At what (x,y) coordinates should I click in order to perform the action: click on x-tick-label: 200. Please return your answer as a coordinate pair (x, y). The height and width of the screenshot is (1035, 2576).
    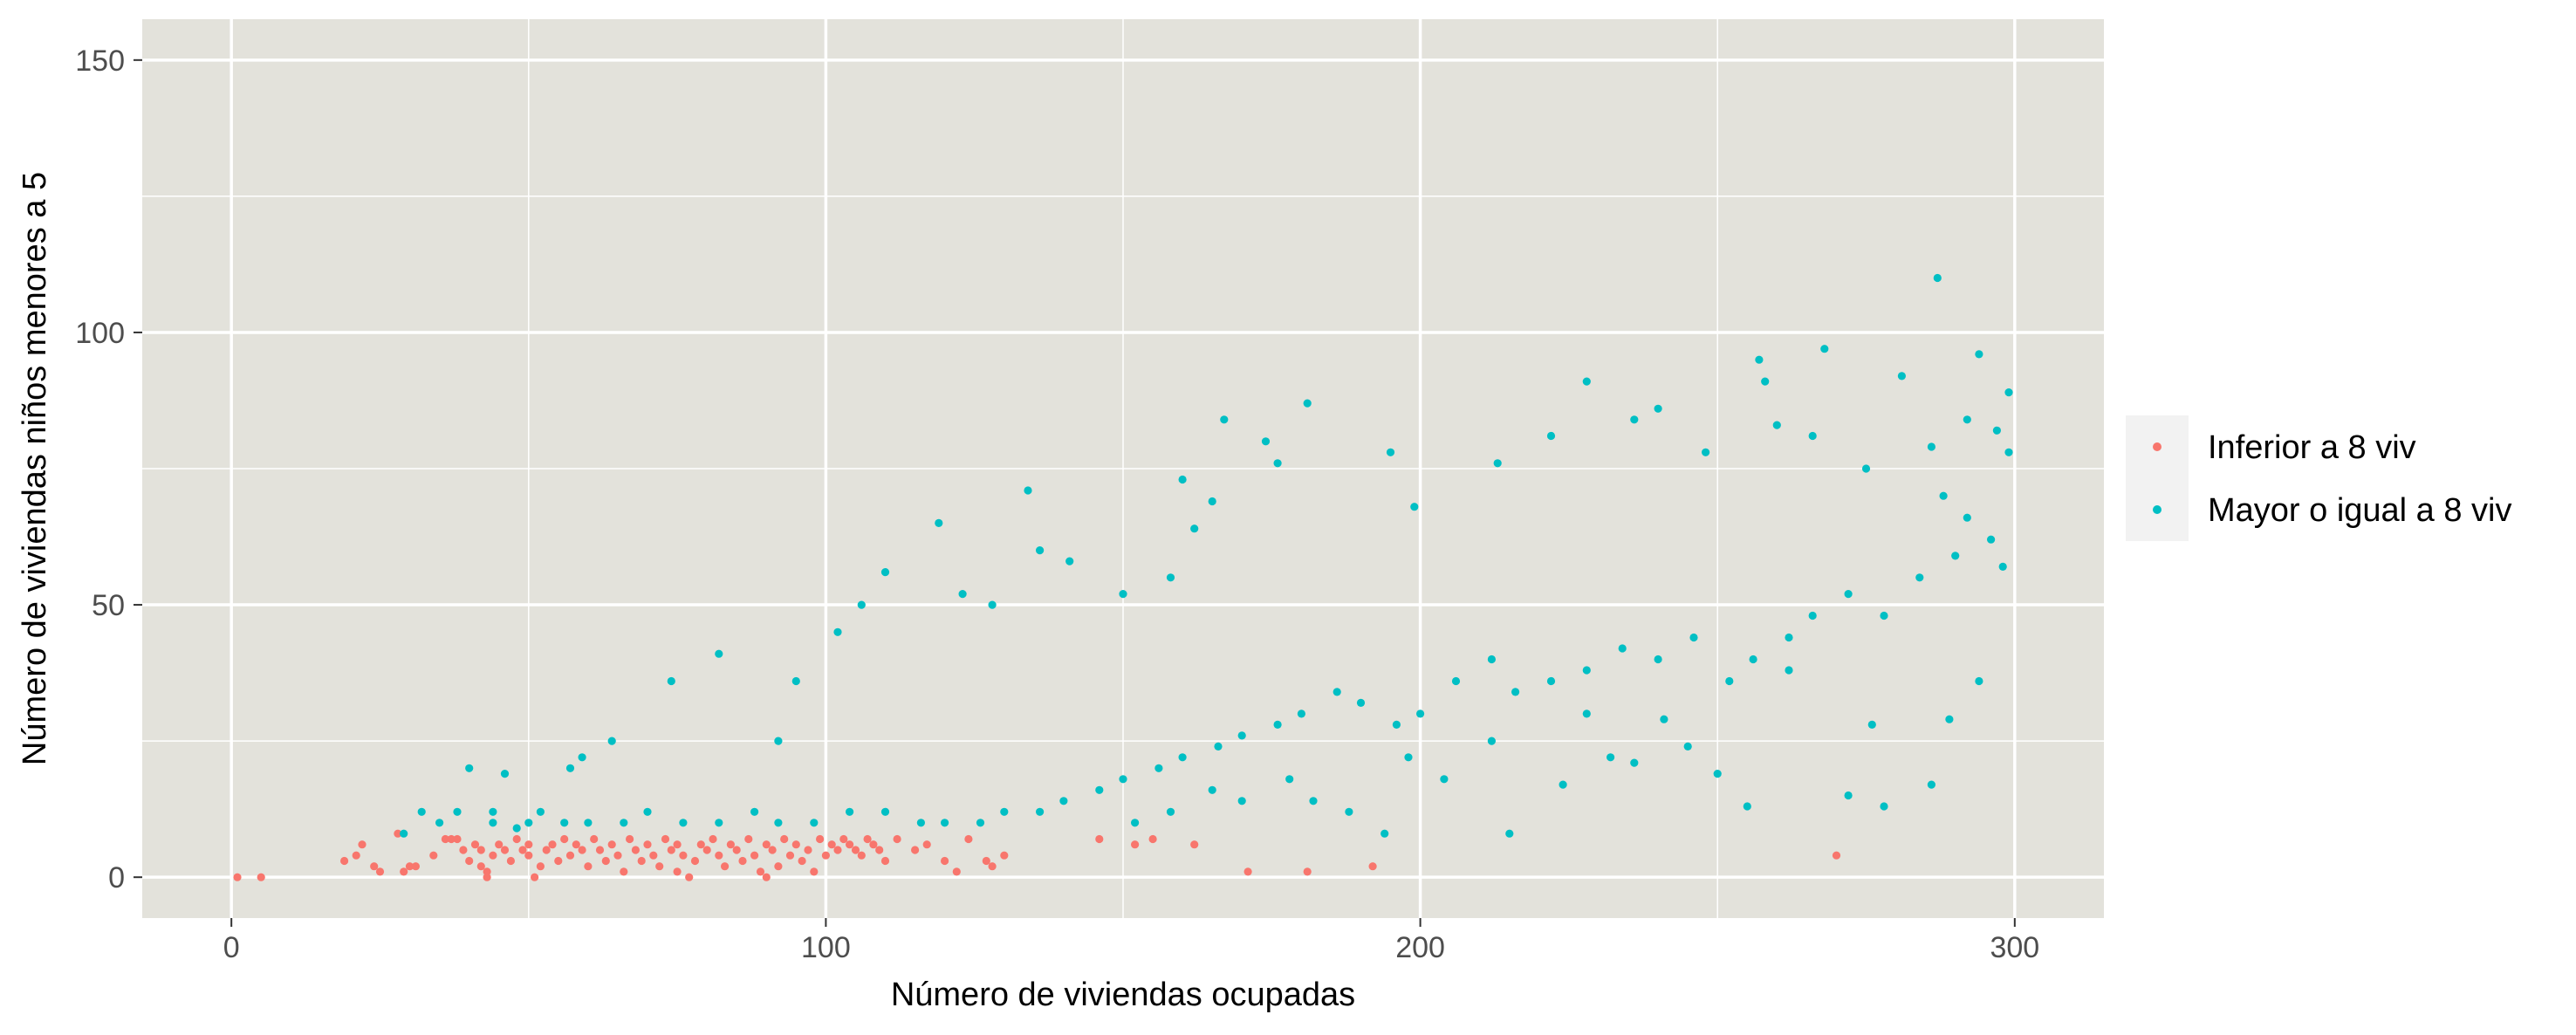
    Looking at the image, I should click on (1420, 948).